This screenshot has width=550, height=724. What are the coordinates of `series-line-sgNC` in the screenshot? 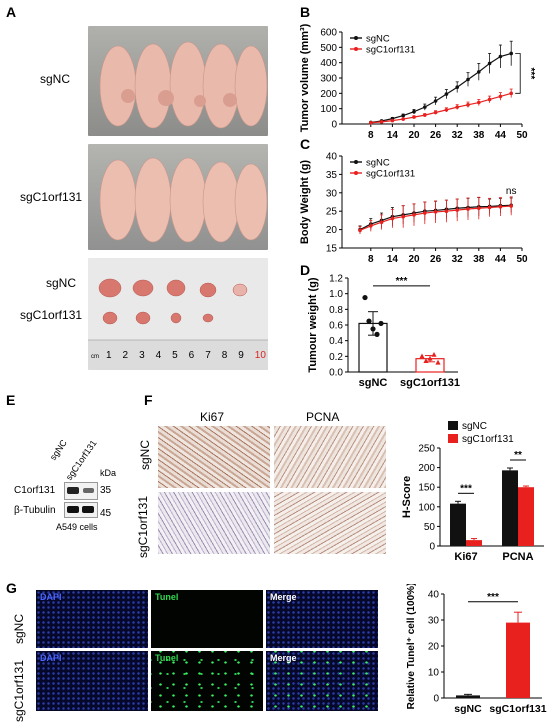 It's located at (441, 88).